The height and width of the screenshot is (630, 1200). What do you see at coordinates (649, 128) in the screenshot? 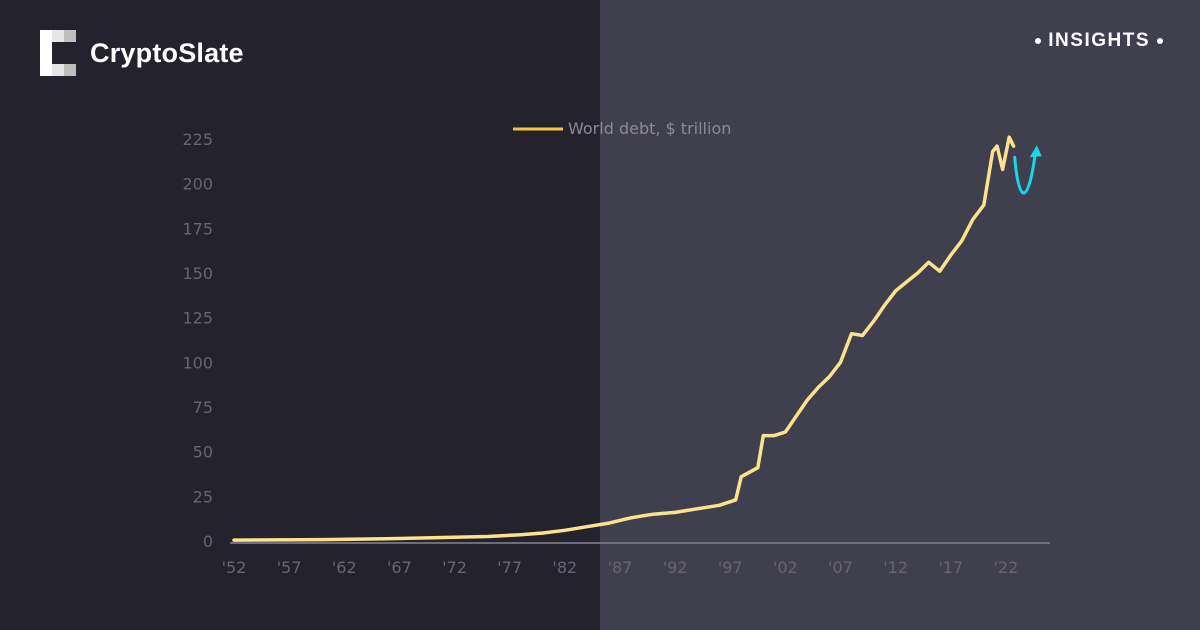
I see `legend-label: World debt, $ trillion` at bounding box center [649, 128].